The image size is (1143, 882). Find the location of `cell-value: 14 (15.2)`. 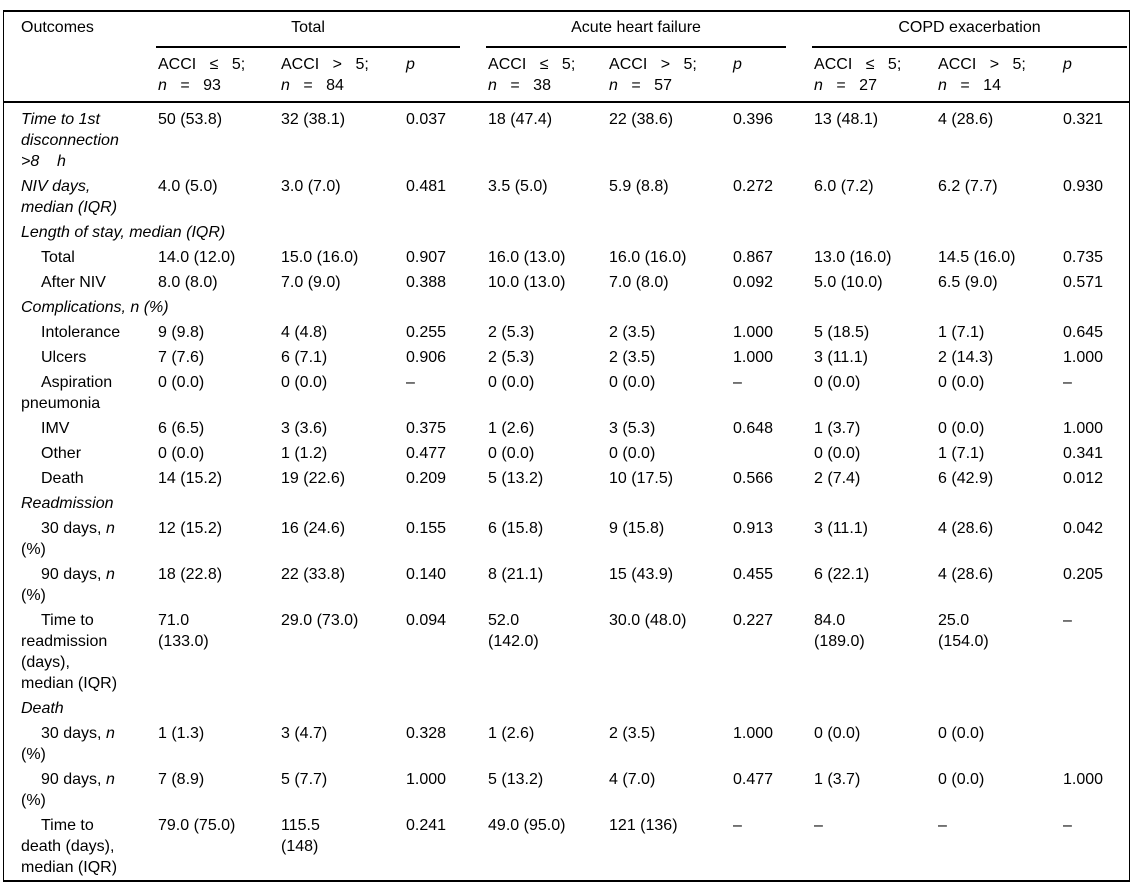

cell-value: 14 (15.2) is located at coordinates (190, 478).